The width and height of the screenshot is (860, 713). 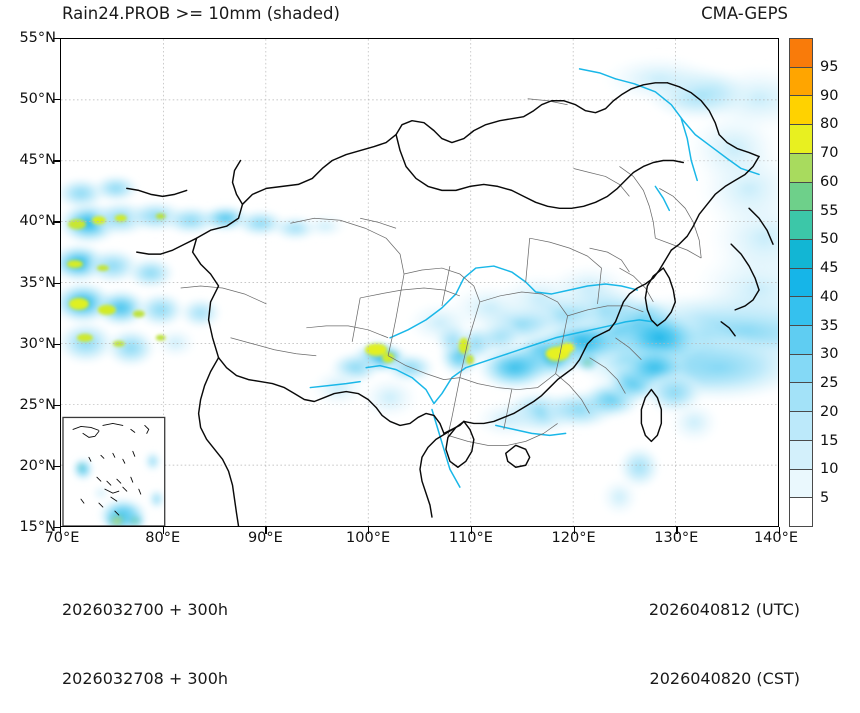 I want to click on footer-right-line-2: 2026040820 (CST), so click(x=724, y=678).